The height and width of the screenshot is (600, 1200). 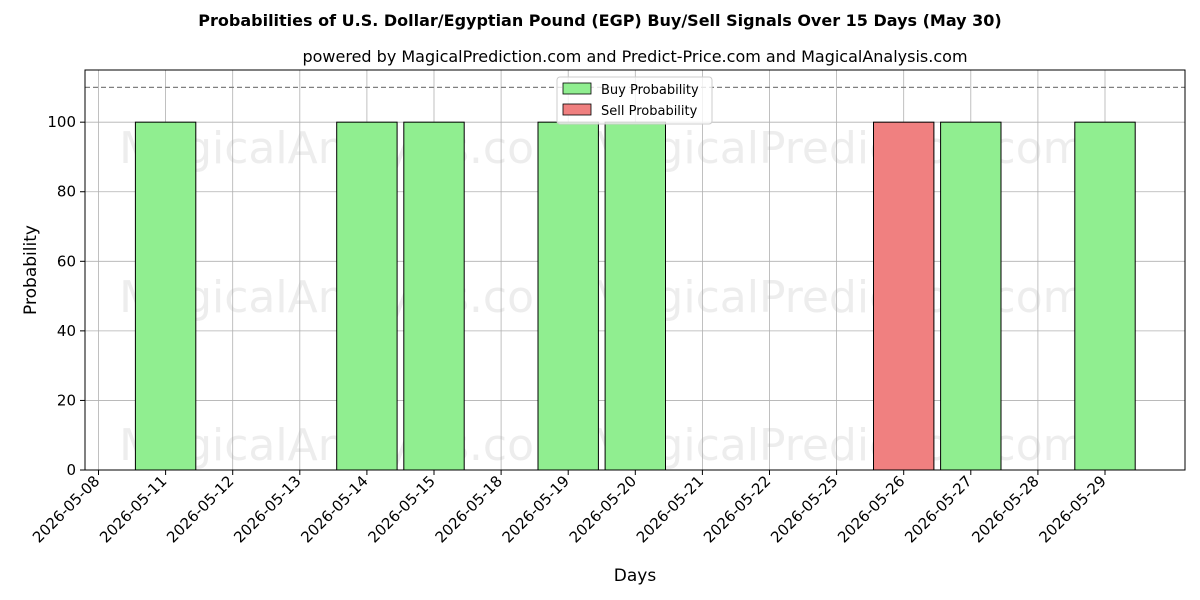 I want to click on y-tick-label: 40, so click(x=66, y=331).